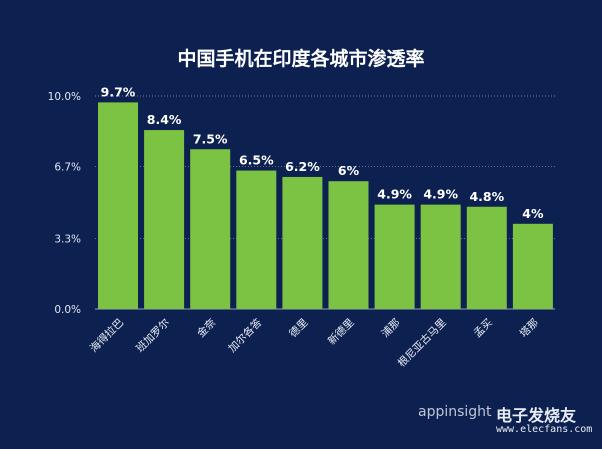 The width and height of the screenshot is (602, 449). What do you see at coordinates (301, 59) in the screenshot?
I see `chart-title: 中国手机在印度各城市渗透率` at bounding box center [301, 59].